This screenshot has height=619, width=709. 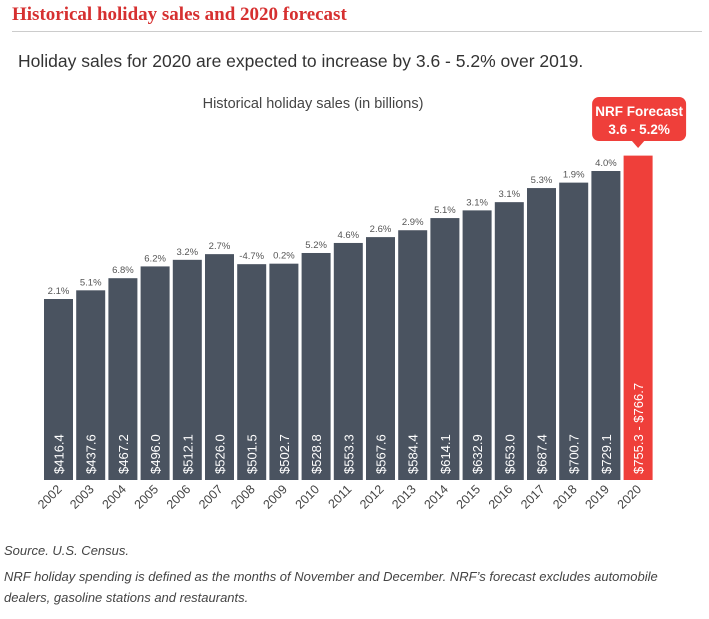 What do you see at coordinates (445, 454) in the screenshot?
I see `bar-value-label: $614.1` at bounding box center [445, 454].